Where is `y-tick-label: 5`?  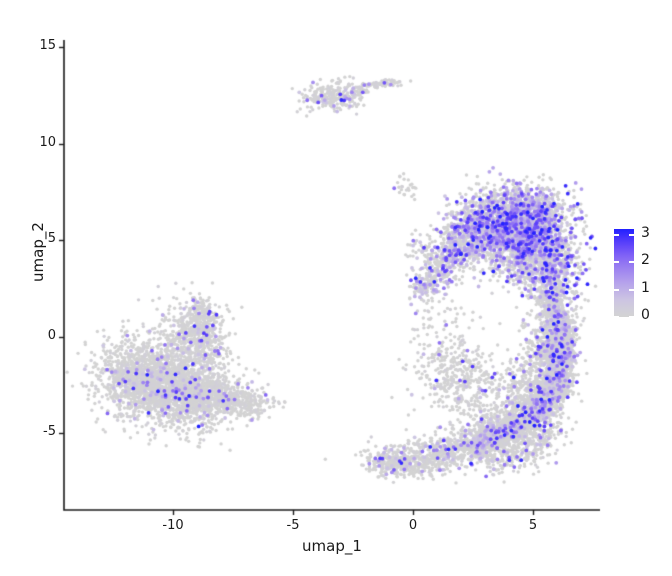 y-tick-label: 5 is located at coordinates (51, 238).